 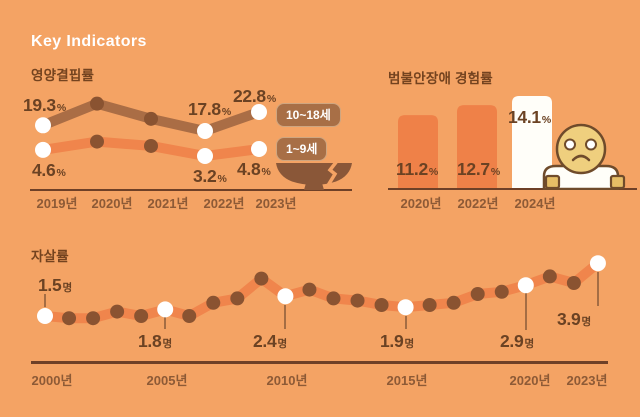 I want to click on anxiety-tick-2022: 2022년, so click(x=478, y=203).